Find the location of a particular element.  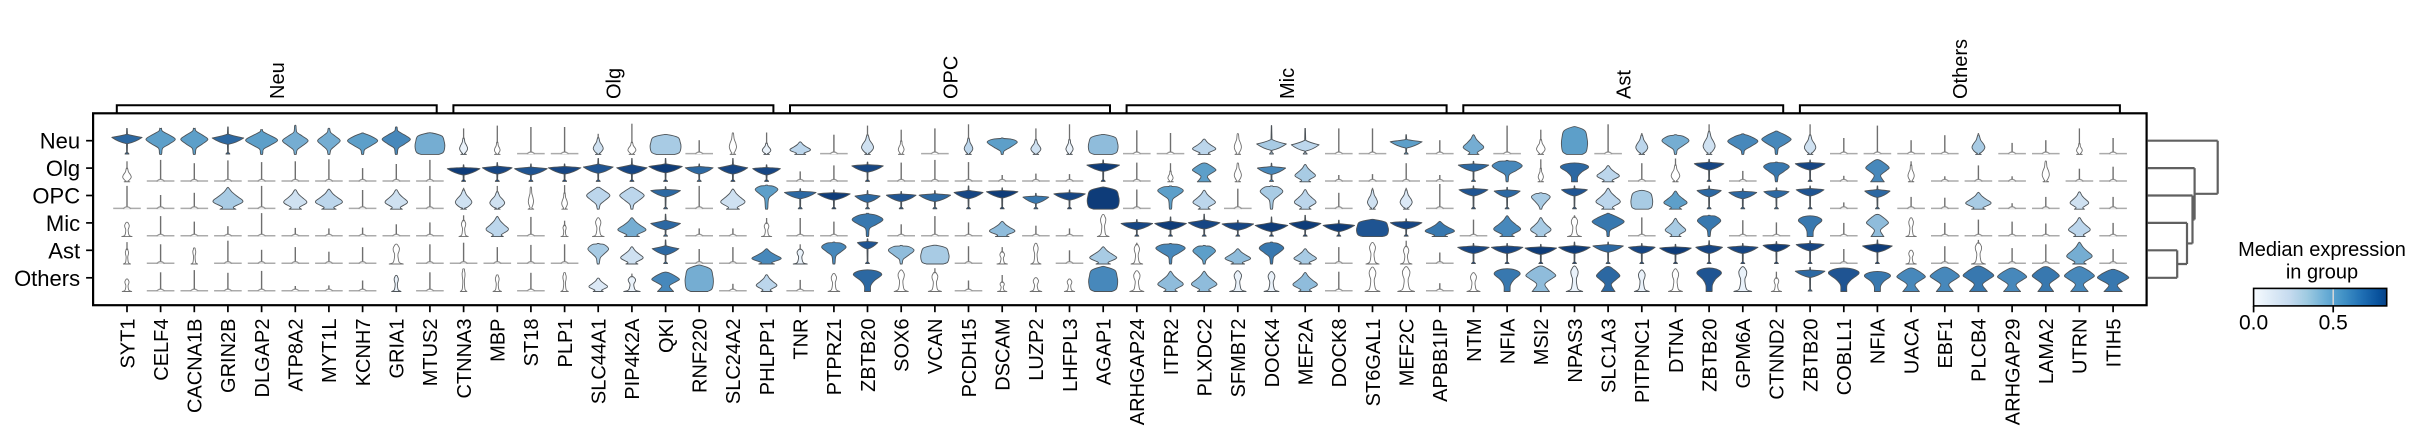

svg-text: MEF2C is located at coordinates (1408, 353).